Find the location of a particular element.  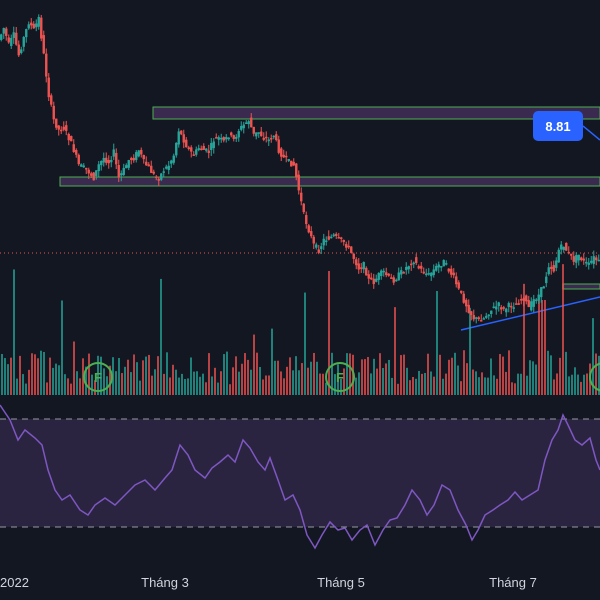

price-tag: 8.81 is located at coordinates (558, 126).